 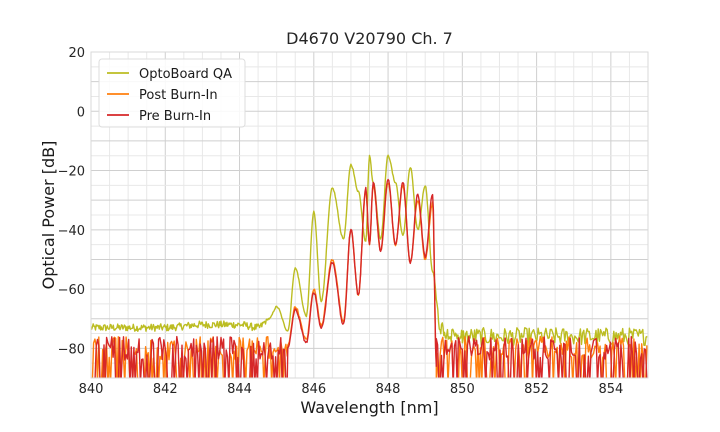 What do you see at coordinates (91, 389) in the screenshot?
I see `x-tick-label: 840` at bounding box center [91, 389].